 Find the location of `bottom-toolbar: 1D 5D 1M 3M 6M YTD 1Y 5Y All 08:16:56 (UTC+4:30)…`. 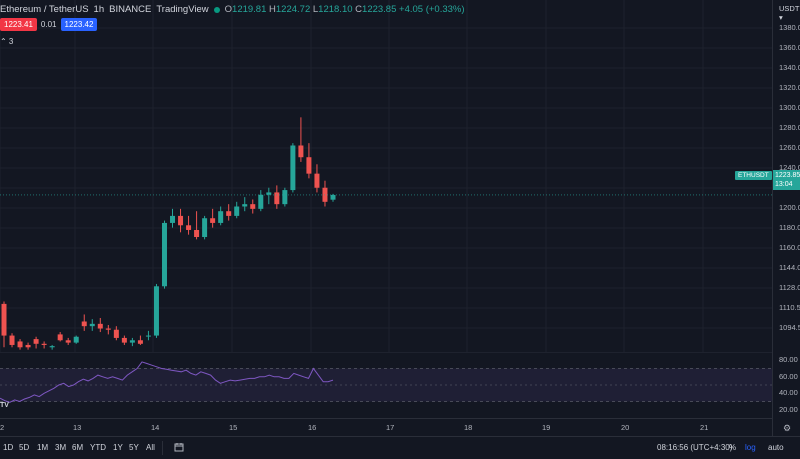

bottom-toolbar: 1D 5D 1M 3M 6M YTD 1Y 5Y All 08:16:56 (UTC+4:30)… is located at coordinates (400, 447).